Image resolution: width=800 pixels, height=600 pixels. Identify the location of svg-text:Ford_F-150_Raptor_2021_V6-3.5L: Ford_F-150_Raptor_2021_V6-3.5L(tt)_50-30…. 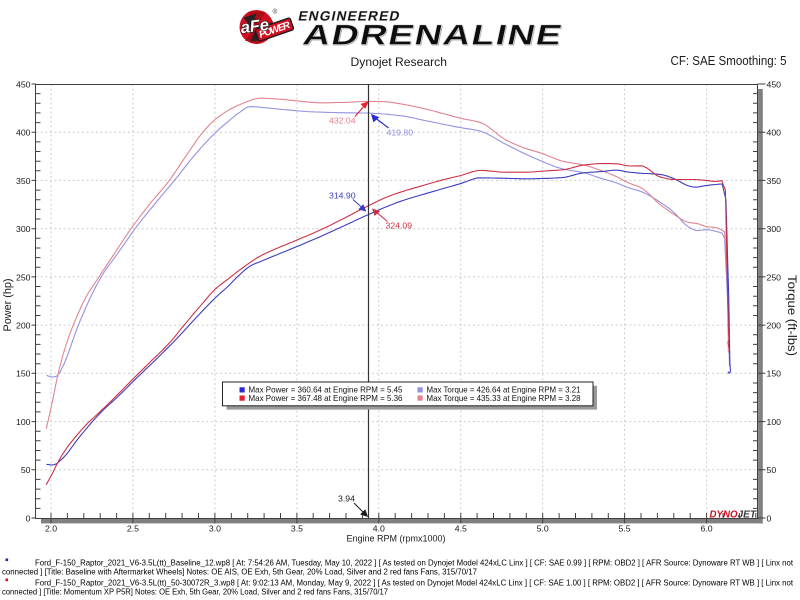
(414, 582).